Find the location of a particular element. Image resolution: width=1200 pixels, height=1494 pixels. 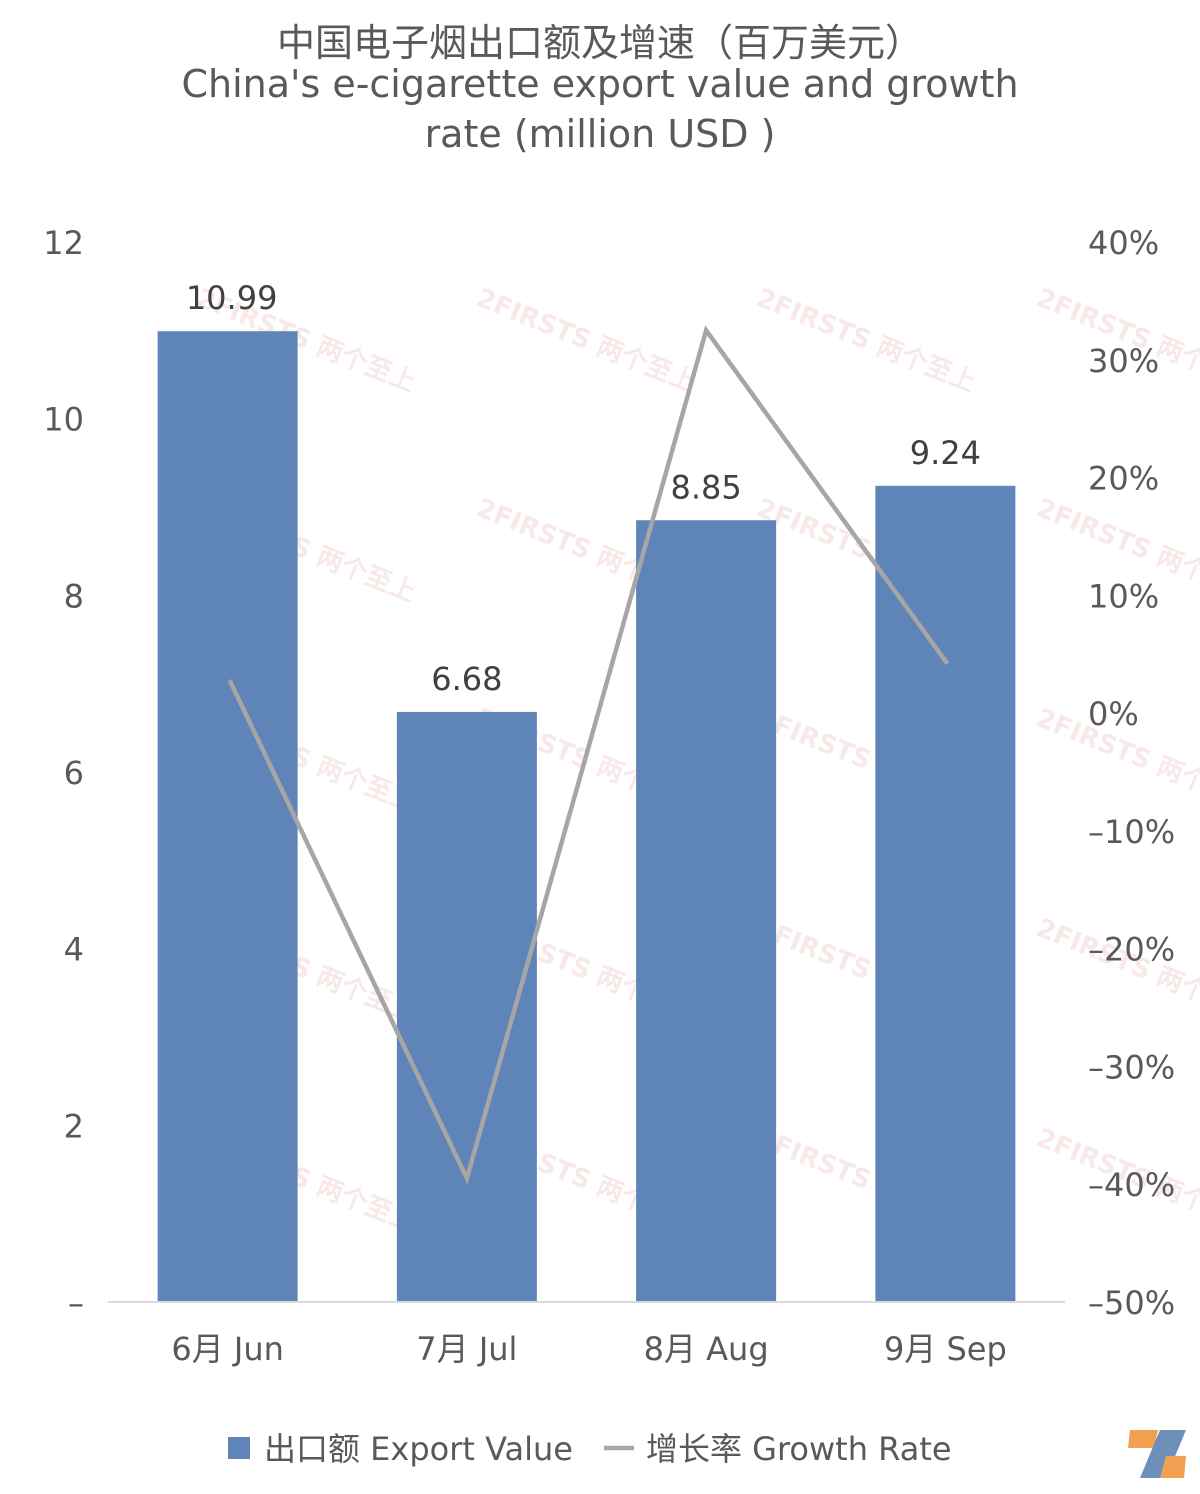

y-left-tick-label: 12 is located at coordinates (63, 243).